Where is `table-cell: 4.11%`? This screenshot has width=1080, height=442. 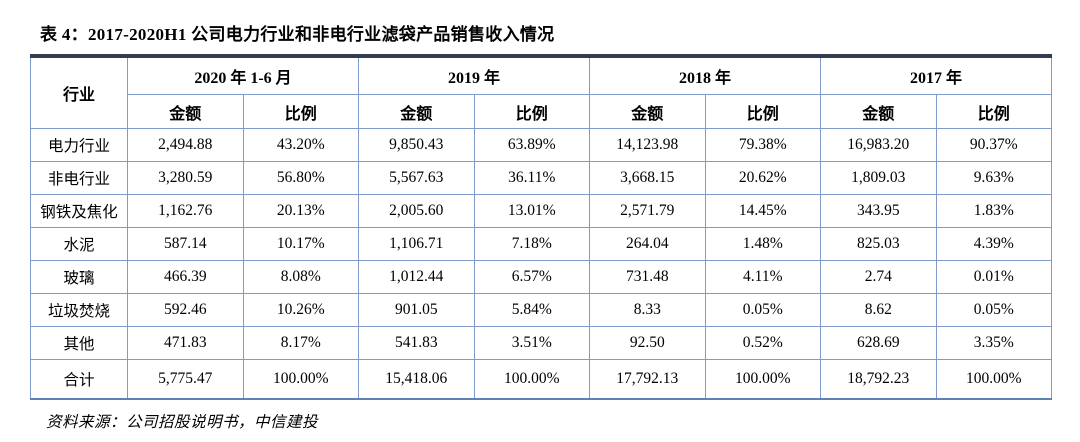
table-cell: 4.11% is located at coordinates (762, 277).